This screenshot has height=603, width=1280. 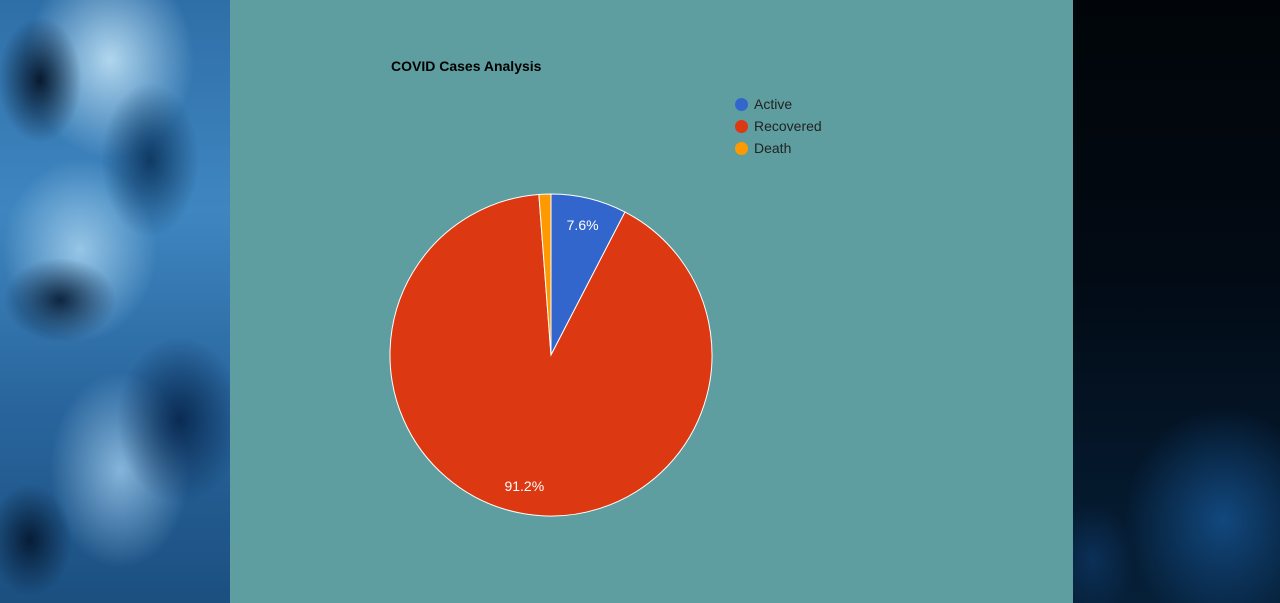 What do you see at coordinates (524, 486) in the screenshot?
I see `pie-label-recovered: 91.2%` at bounding box center [524, 486].